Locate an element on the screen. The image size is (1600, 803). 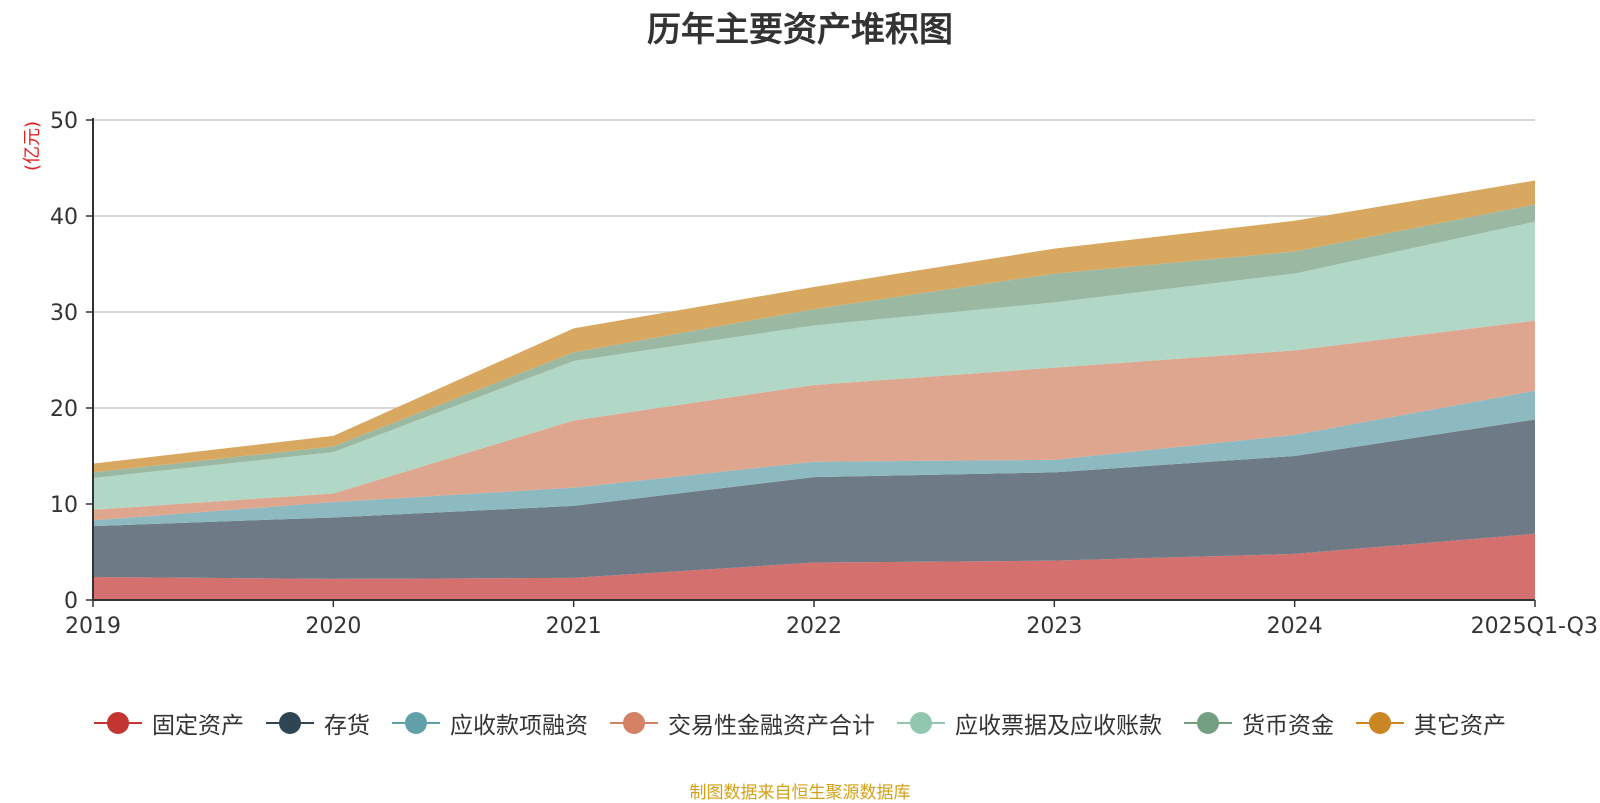
x-tick-label: 2019 is located at coordinates (93, 626).